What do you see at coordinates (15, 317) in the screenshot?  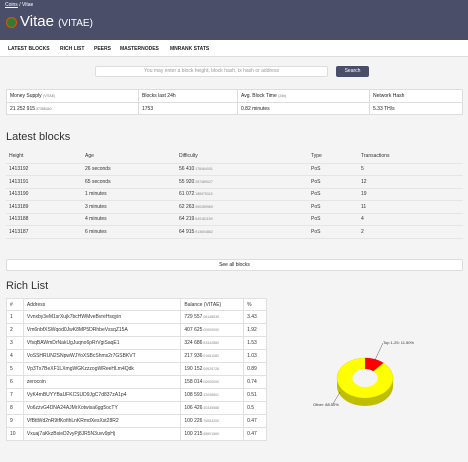 I see `rich-rank: 1` at bounding box center [15, 317].